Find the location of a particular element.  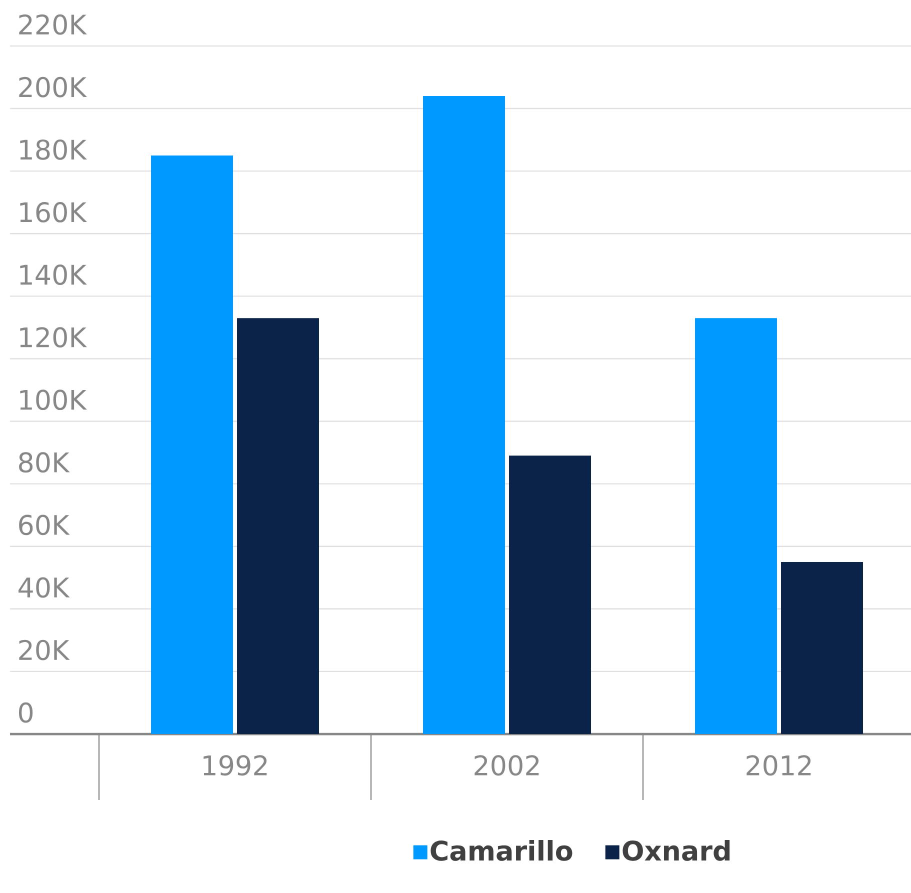

y-tick-label: 100K is located at coordinates (53, 400).